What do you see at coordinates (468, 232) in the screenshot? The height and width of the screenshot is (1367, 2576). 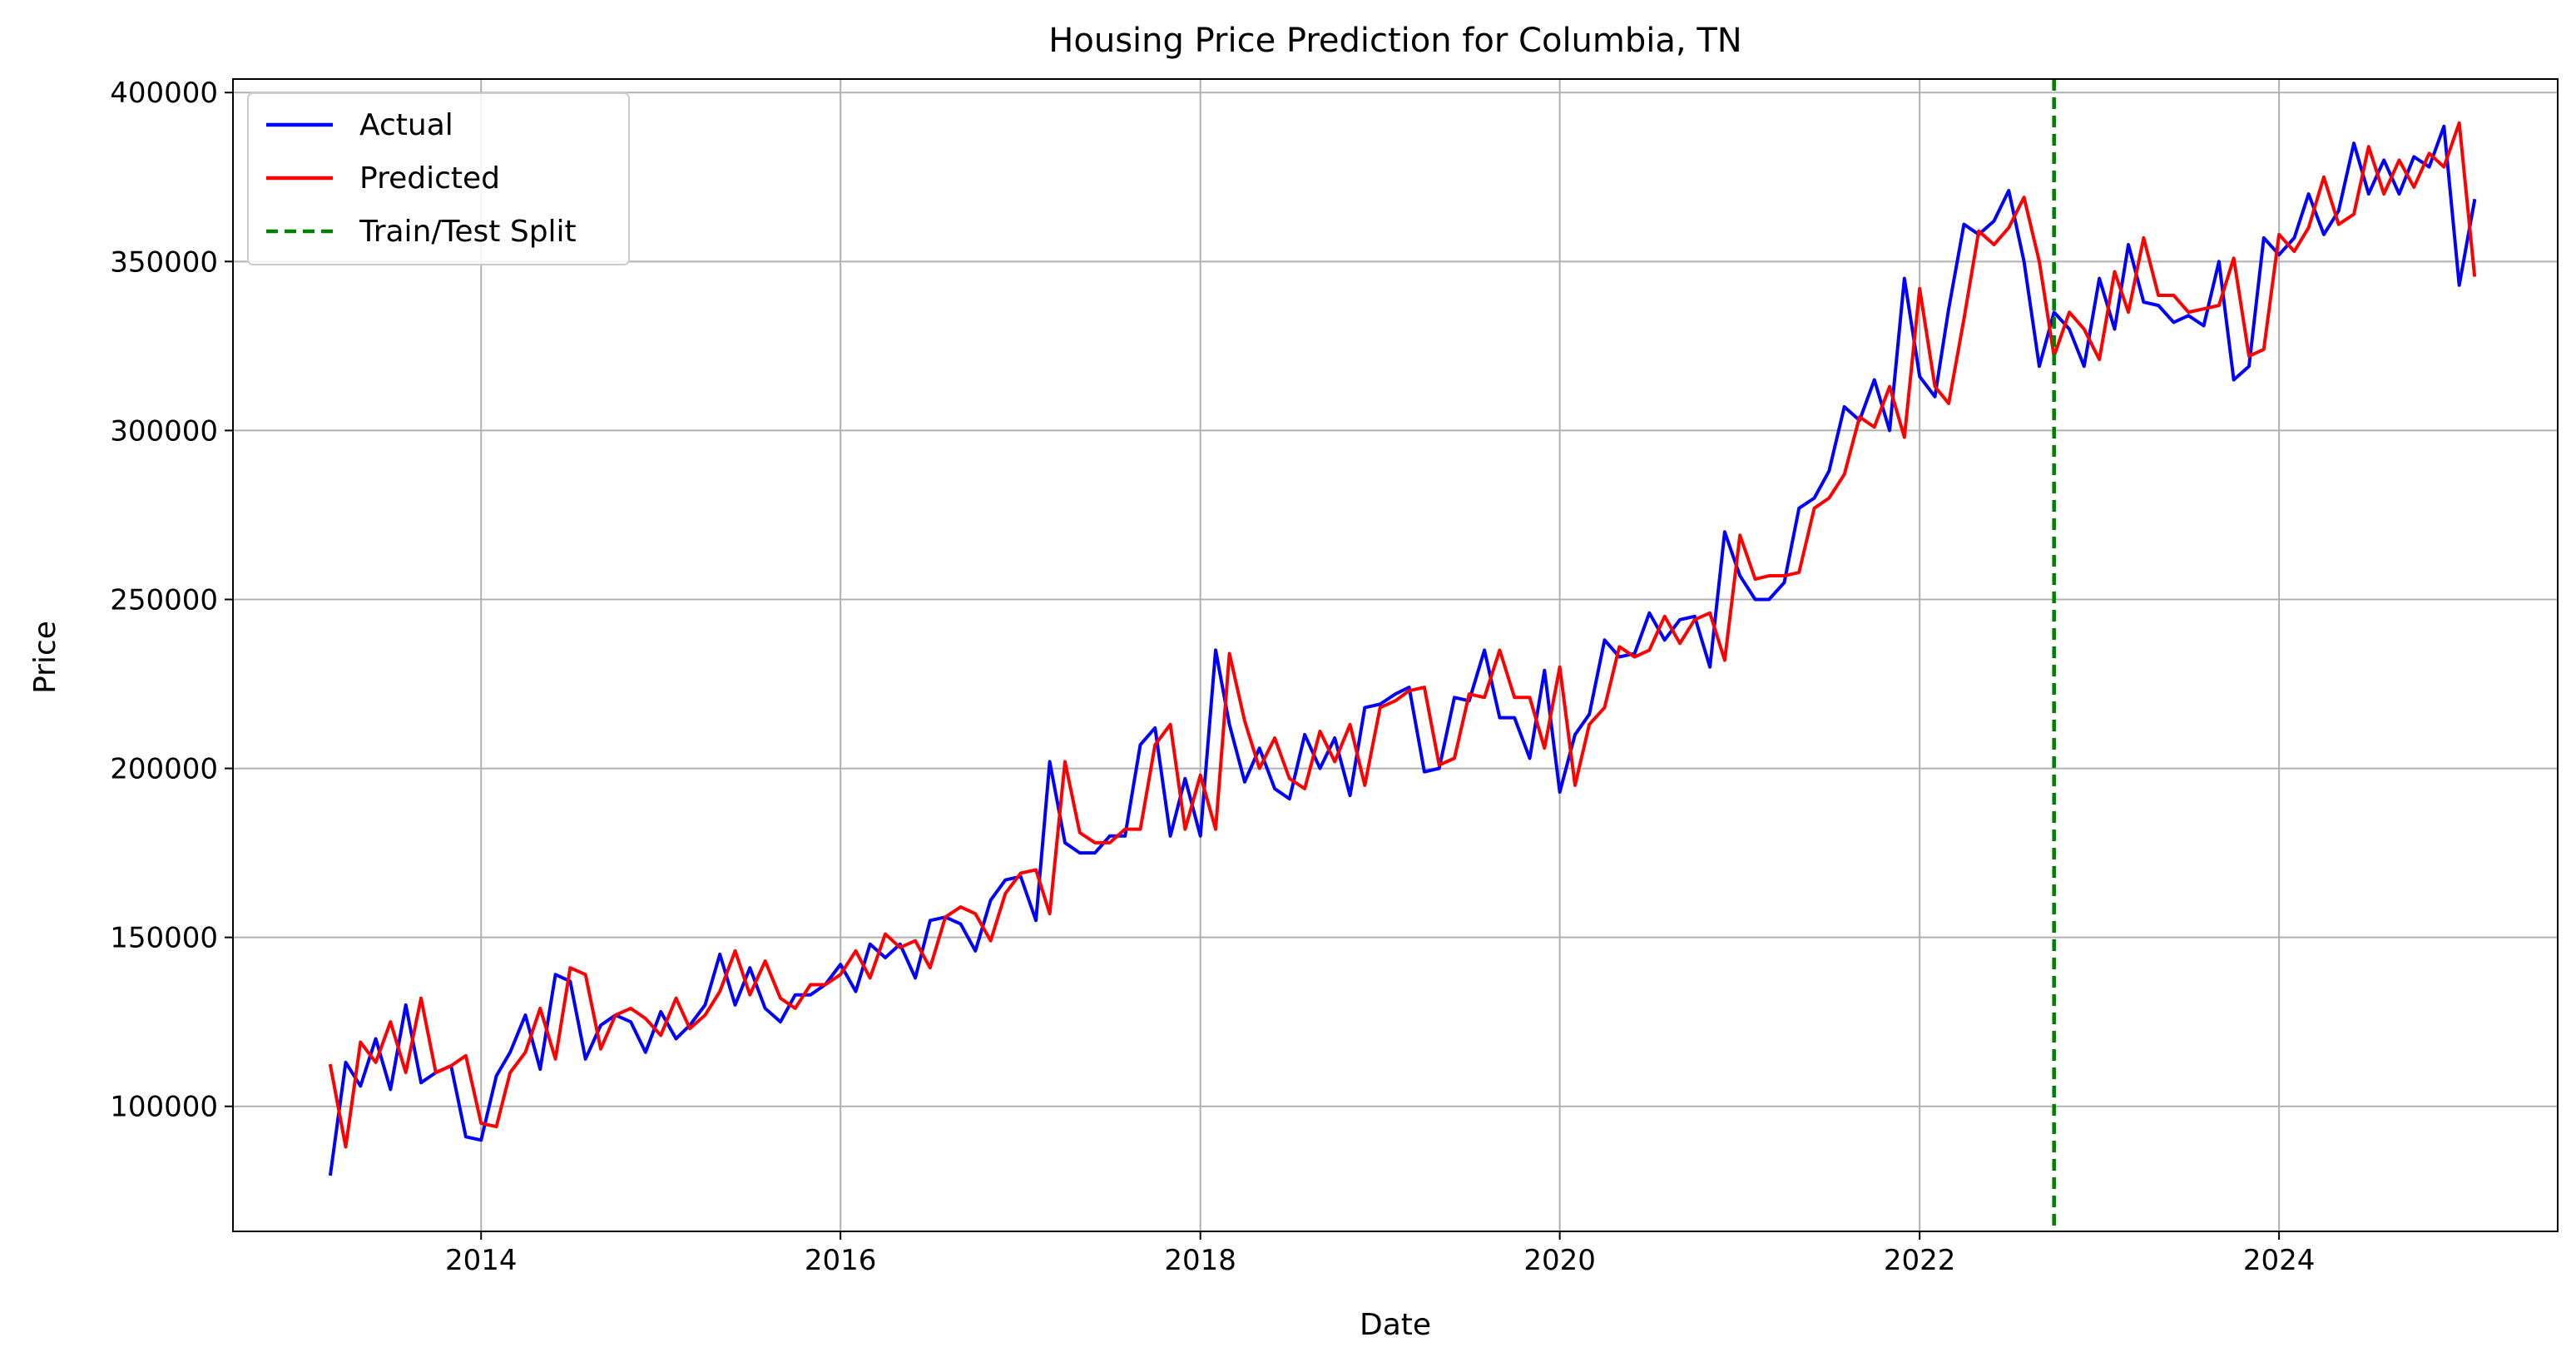 I see `legend-label: Train/Test Split` at bounding box center [468, 232].